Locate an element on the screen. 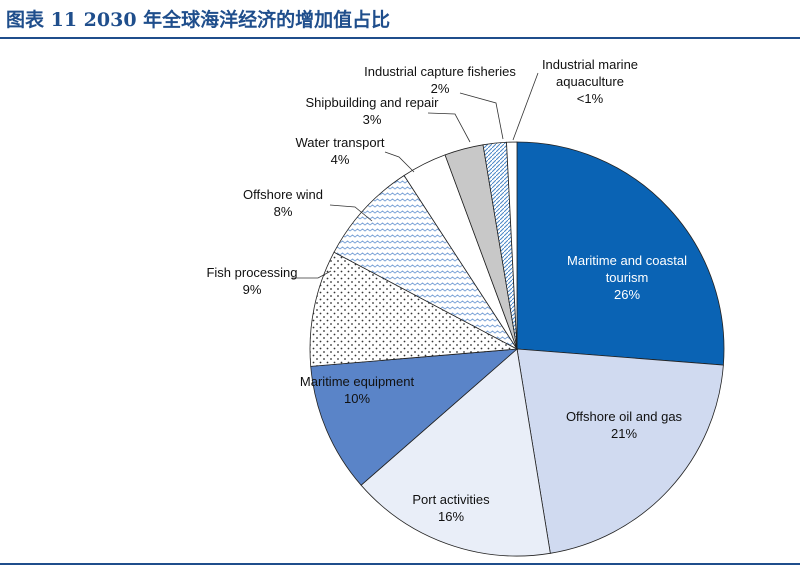 The width and height of the screenshot is (800, 572). pie-slice-fish-processing is located at coordinates (414, 309).